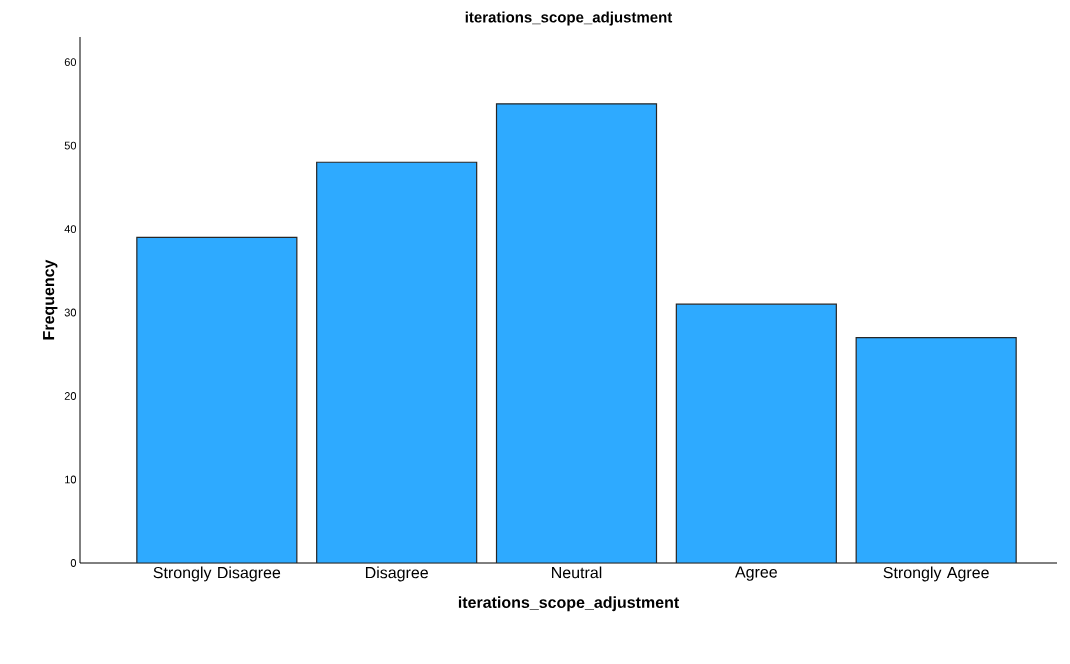 The image size is (1070, 664). What do you see at coordinates (70, 62) in the screenshot?
I see `y-tick-label: 60` at bounding box center [70, 62].